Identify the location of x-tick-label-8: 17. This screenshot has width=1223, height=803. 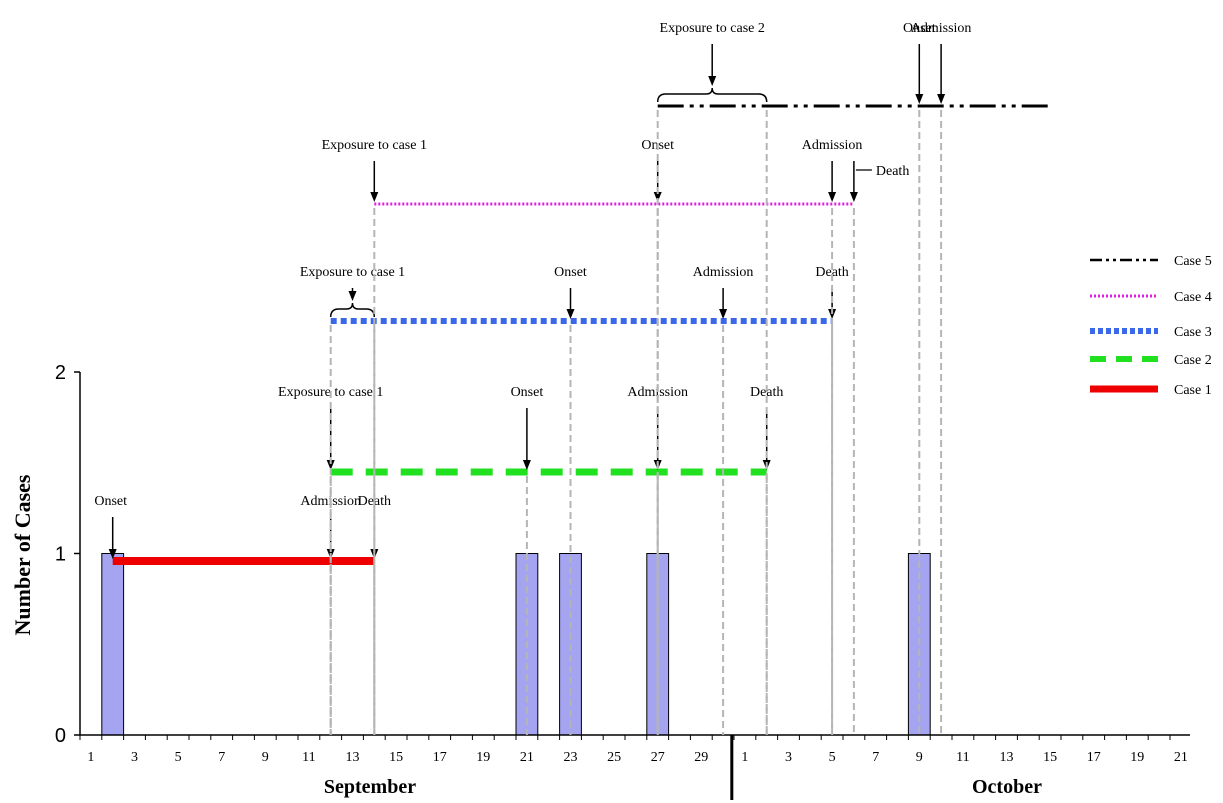
(440, 757).